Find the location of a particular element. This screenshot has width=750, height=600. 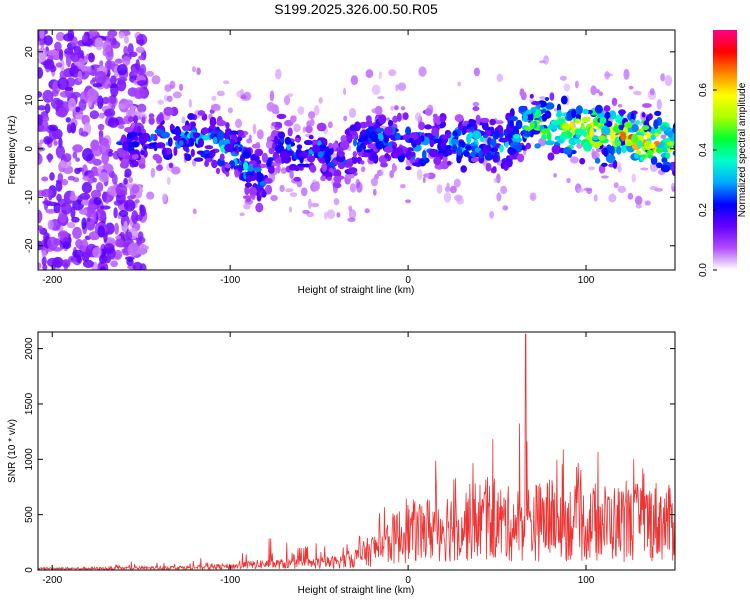

colorbar-tick-label: 0.0 is located at coordinates (703, 270).